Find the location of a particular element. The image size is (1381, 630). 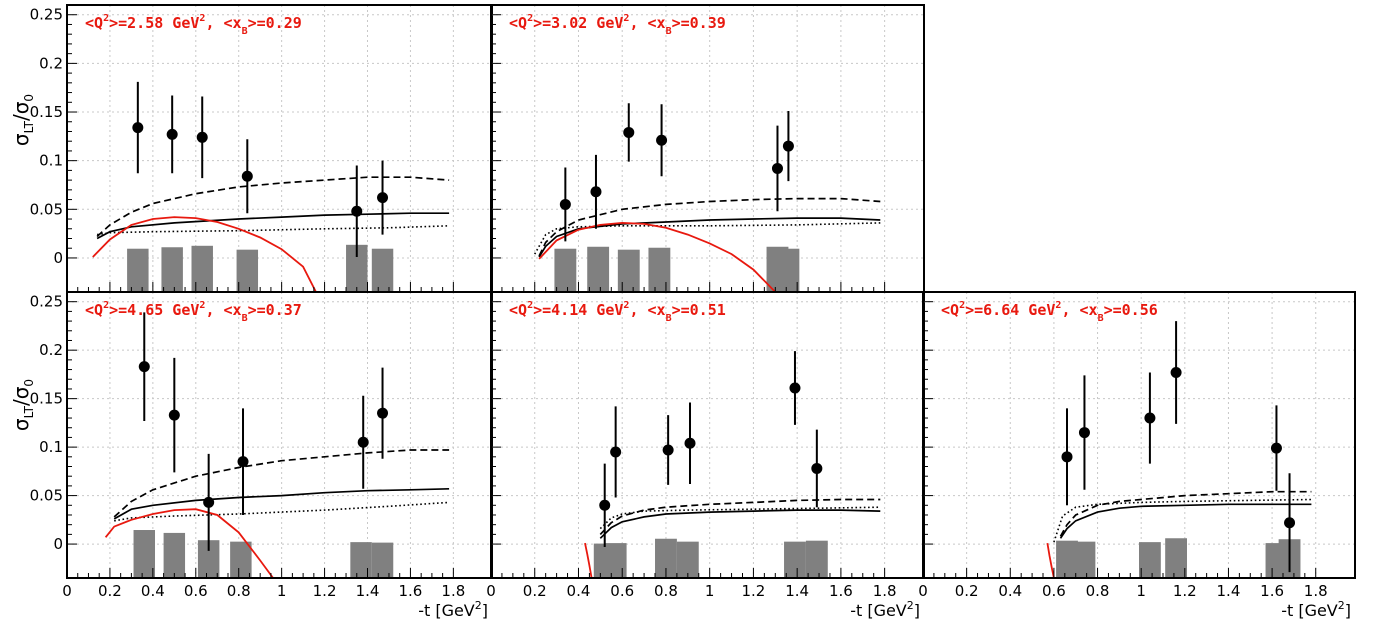

panel-annotation: <Q2>=6.64 GeV2, <xB>=0.56 is located at coordinates (1049, 312).